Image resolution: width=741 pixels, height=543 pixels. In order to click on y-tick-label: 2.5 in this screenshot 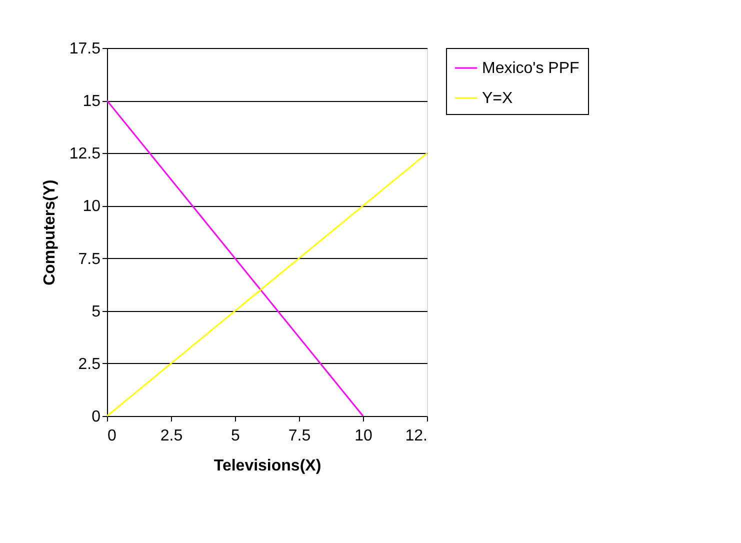, I will do `click(89, 364)`.